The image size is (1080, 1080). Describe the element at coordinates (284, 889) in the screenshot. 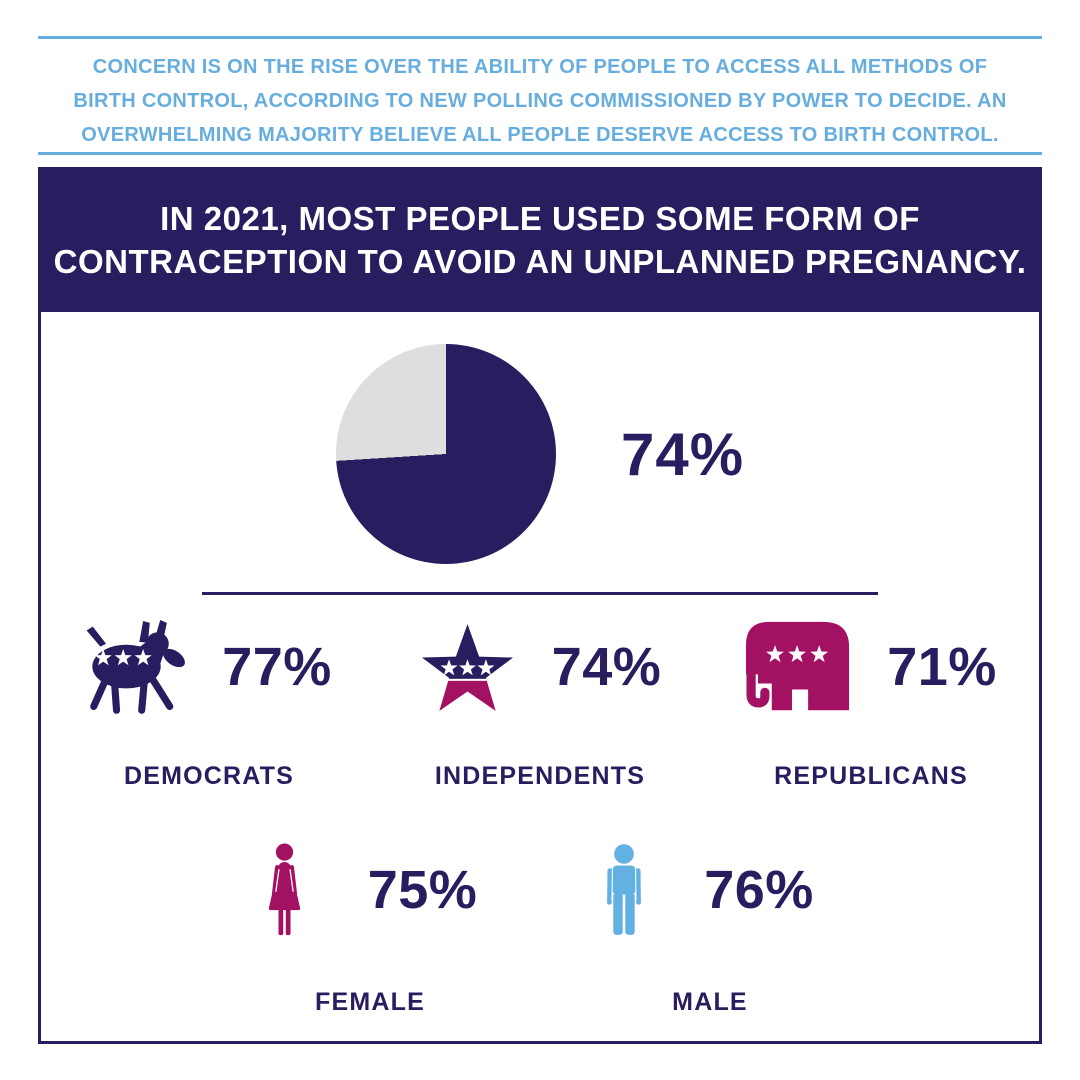

I see `female-icon` at that location.